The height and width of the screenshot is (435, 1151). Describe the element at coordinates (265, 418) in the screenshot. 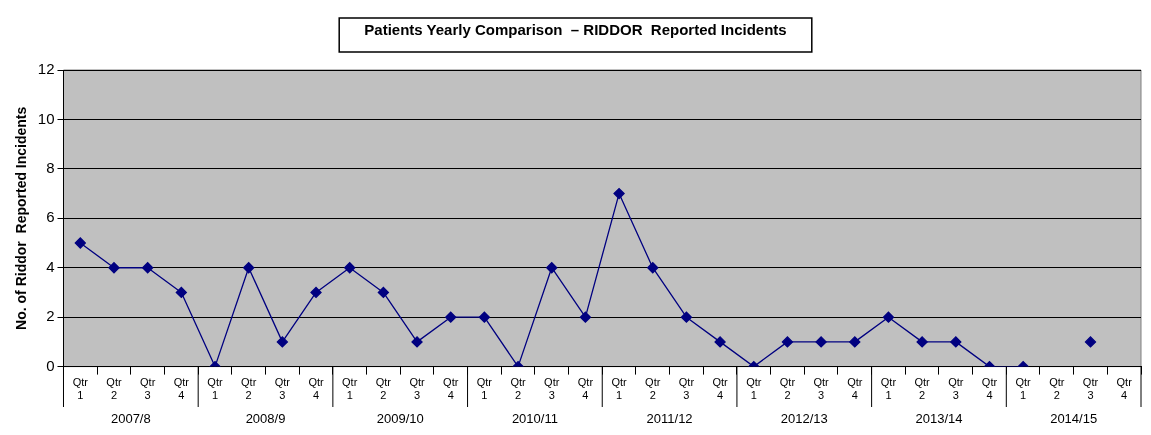

I see `text: 2008/9` at that location.